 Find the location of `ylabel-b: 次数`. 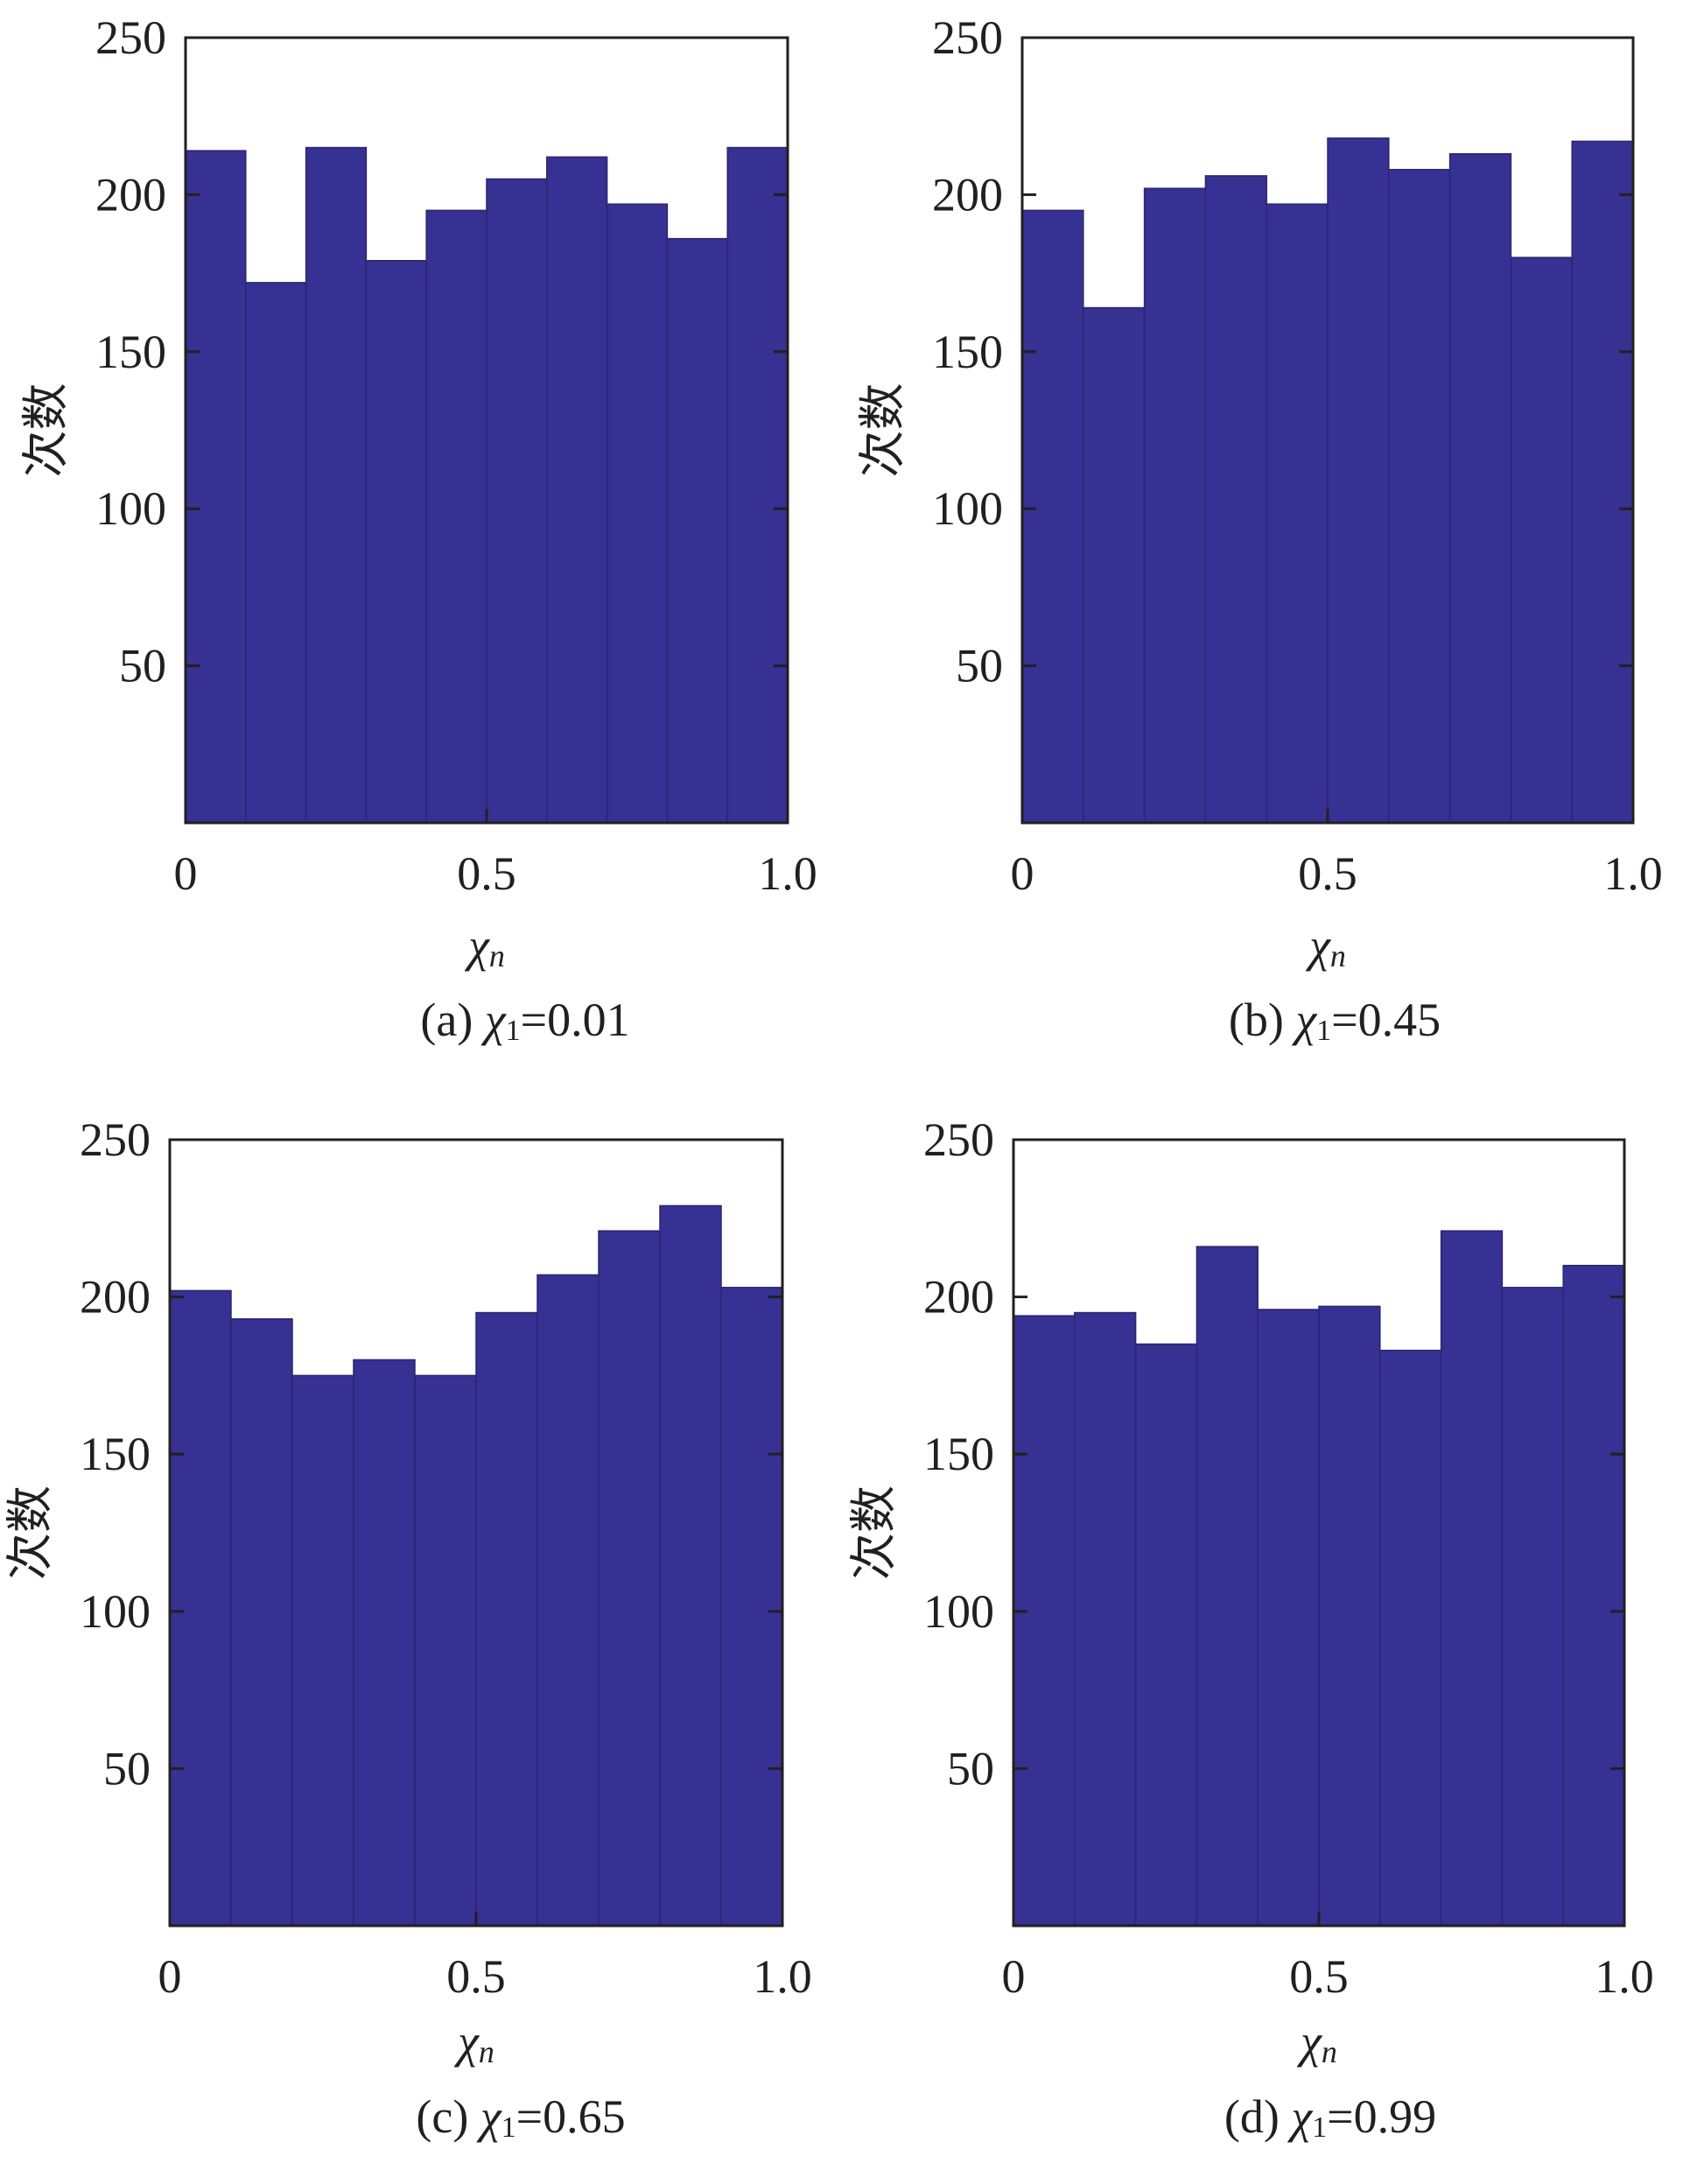

ylabel-b: 次数 is located at coordinates (883, 430).